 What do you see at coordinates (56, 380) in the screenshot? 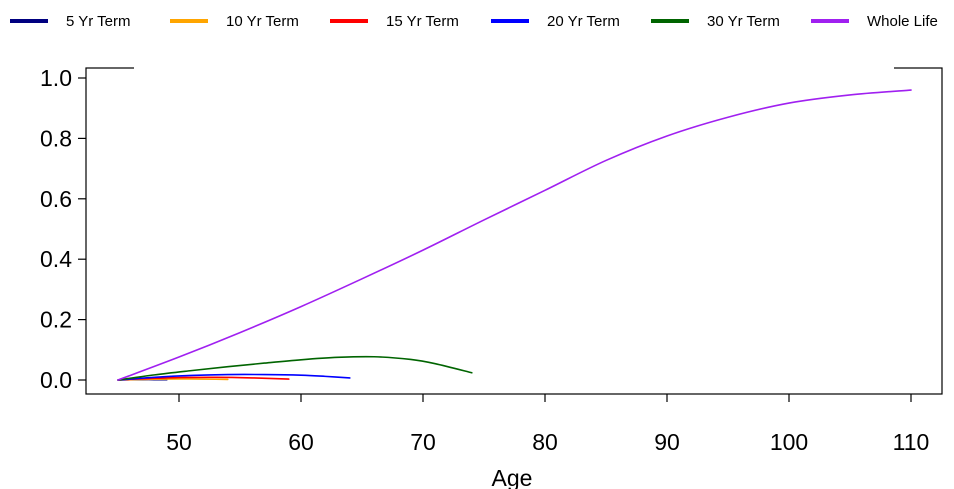
I see `y-tick-label: 0.0` at bounding box center [56, 380].